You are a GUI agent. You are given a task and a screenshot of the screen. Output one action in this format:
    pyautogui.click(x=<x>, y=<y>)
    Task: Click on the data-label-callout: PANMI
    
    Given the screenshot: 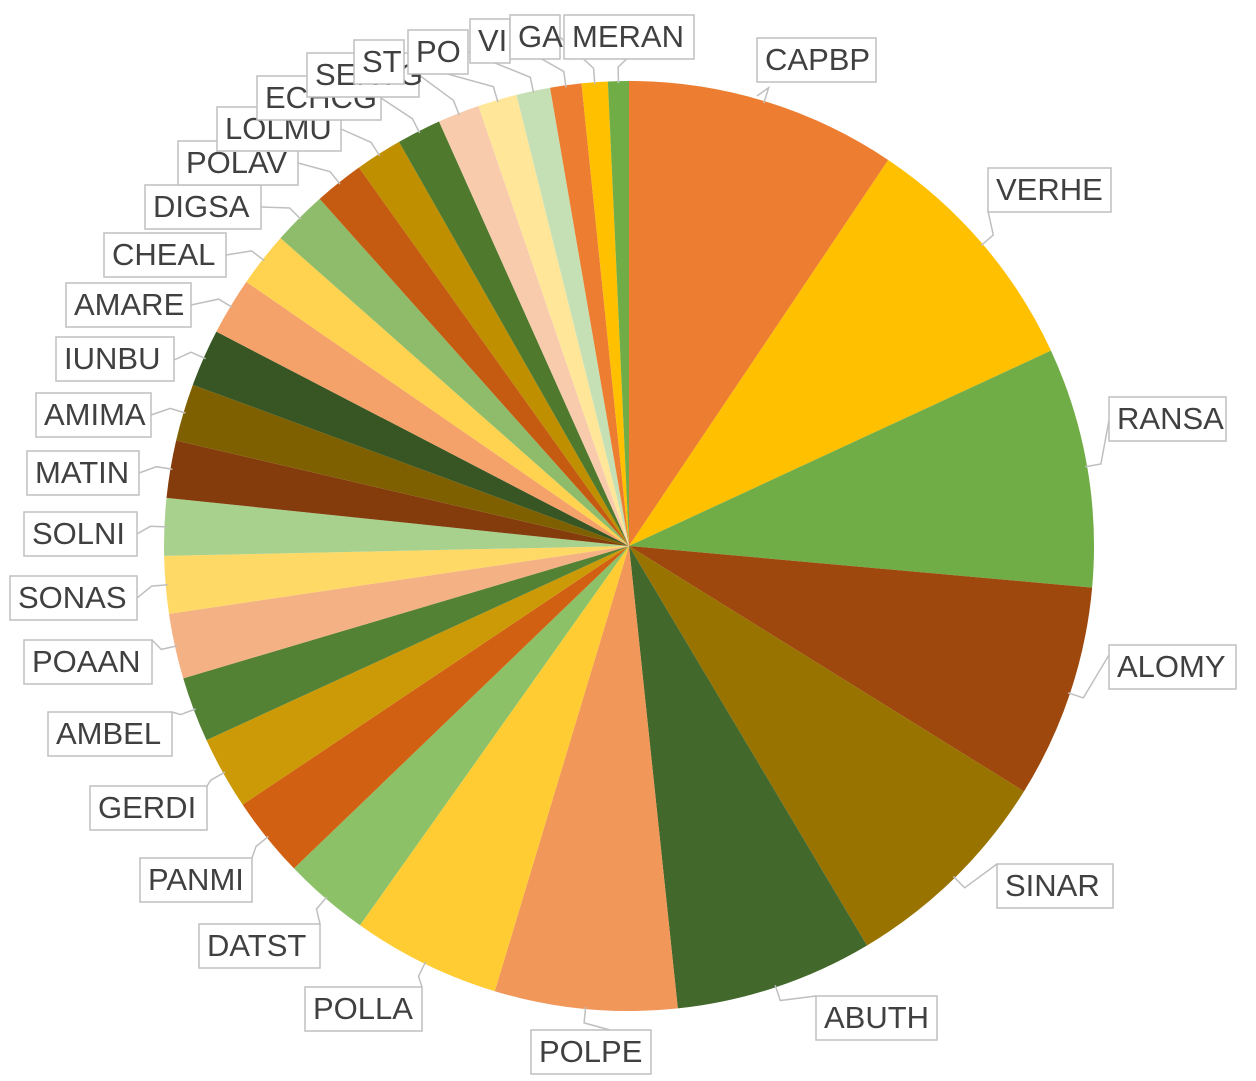 What is the action you would take?
    pyautogui.click(x=196, y=880)
    